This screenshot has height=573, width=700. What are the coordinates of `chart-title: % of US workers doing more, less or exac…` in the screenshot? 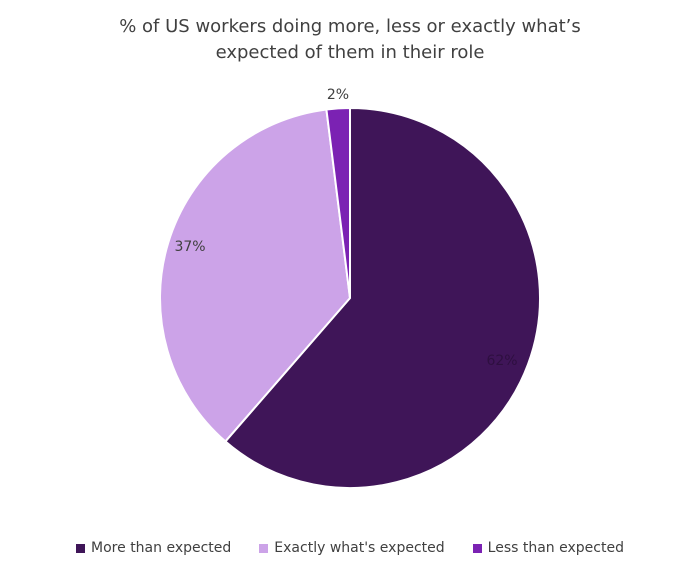 It's located at (350, 40).